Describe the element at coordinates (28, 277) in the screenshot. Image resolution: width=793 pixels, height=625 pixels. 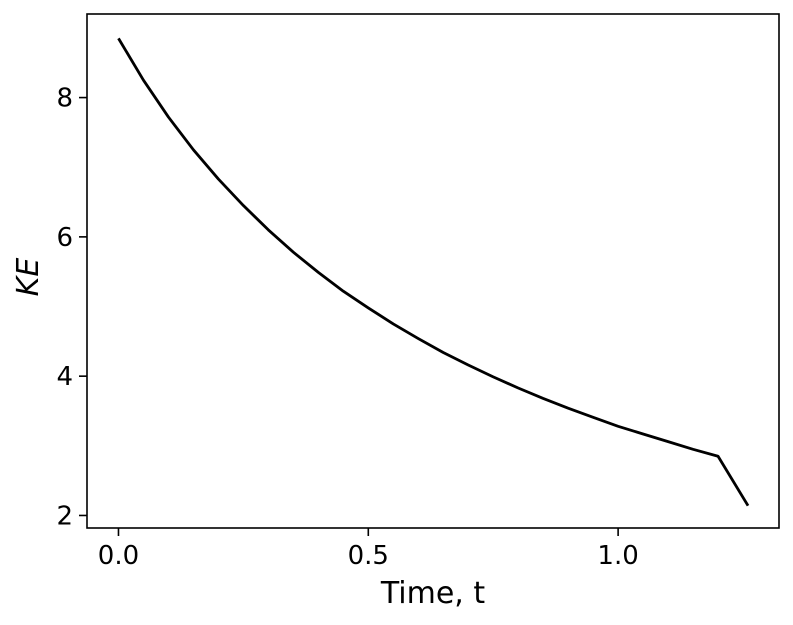
I see `y-axis-title: KE` at that location.